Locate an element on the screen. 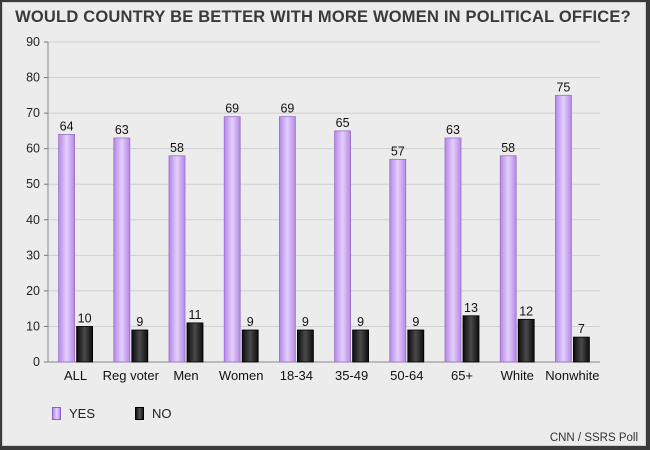  y-tick-label: 60 is located at coordinates (33, 149).